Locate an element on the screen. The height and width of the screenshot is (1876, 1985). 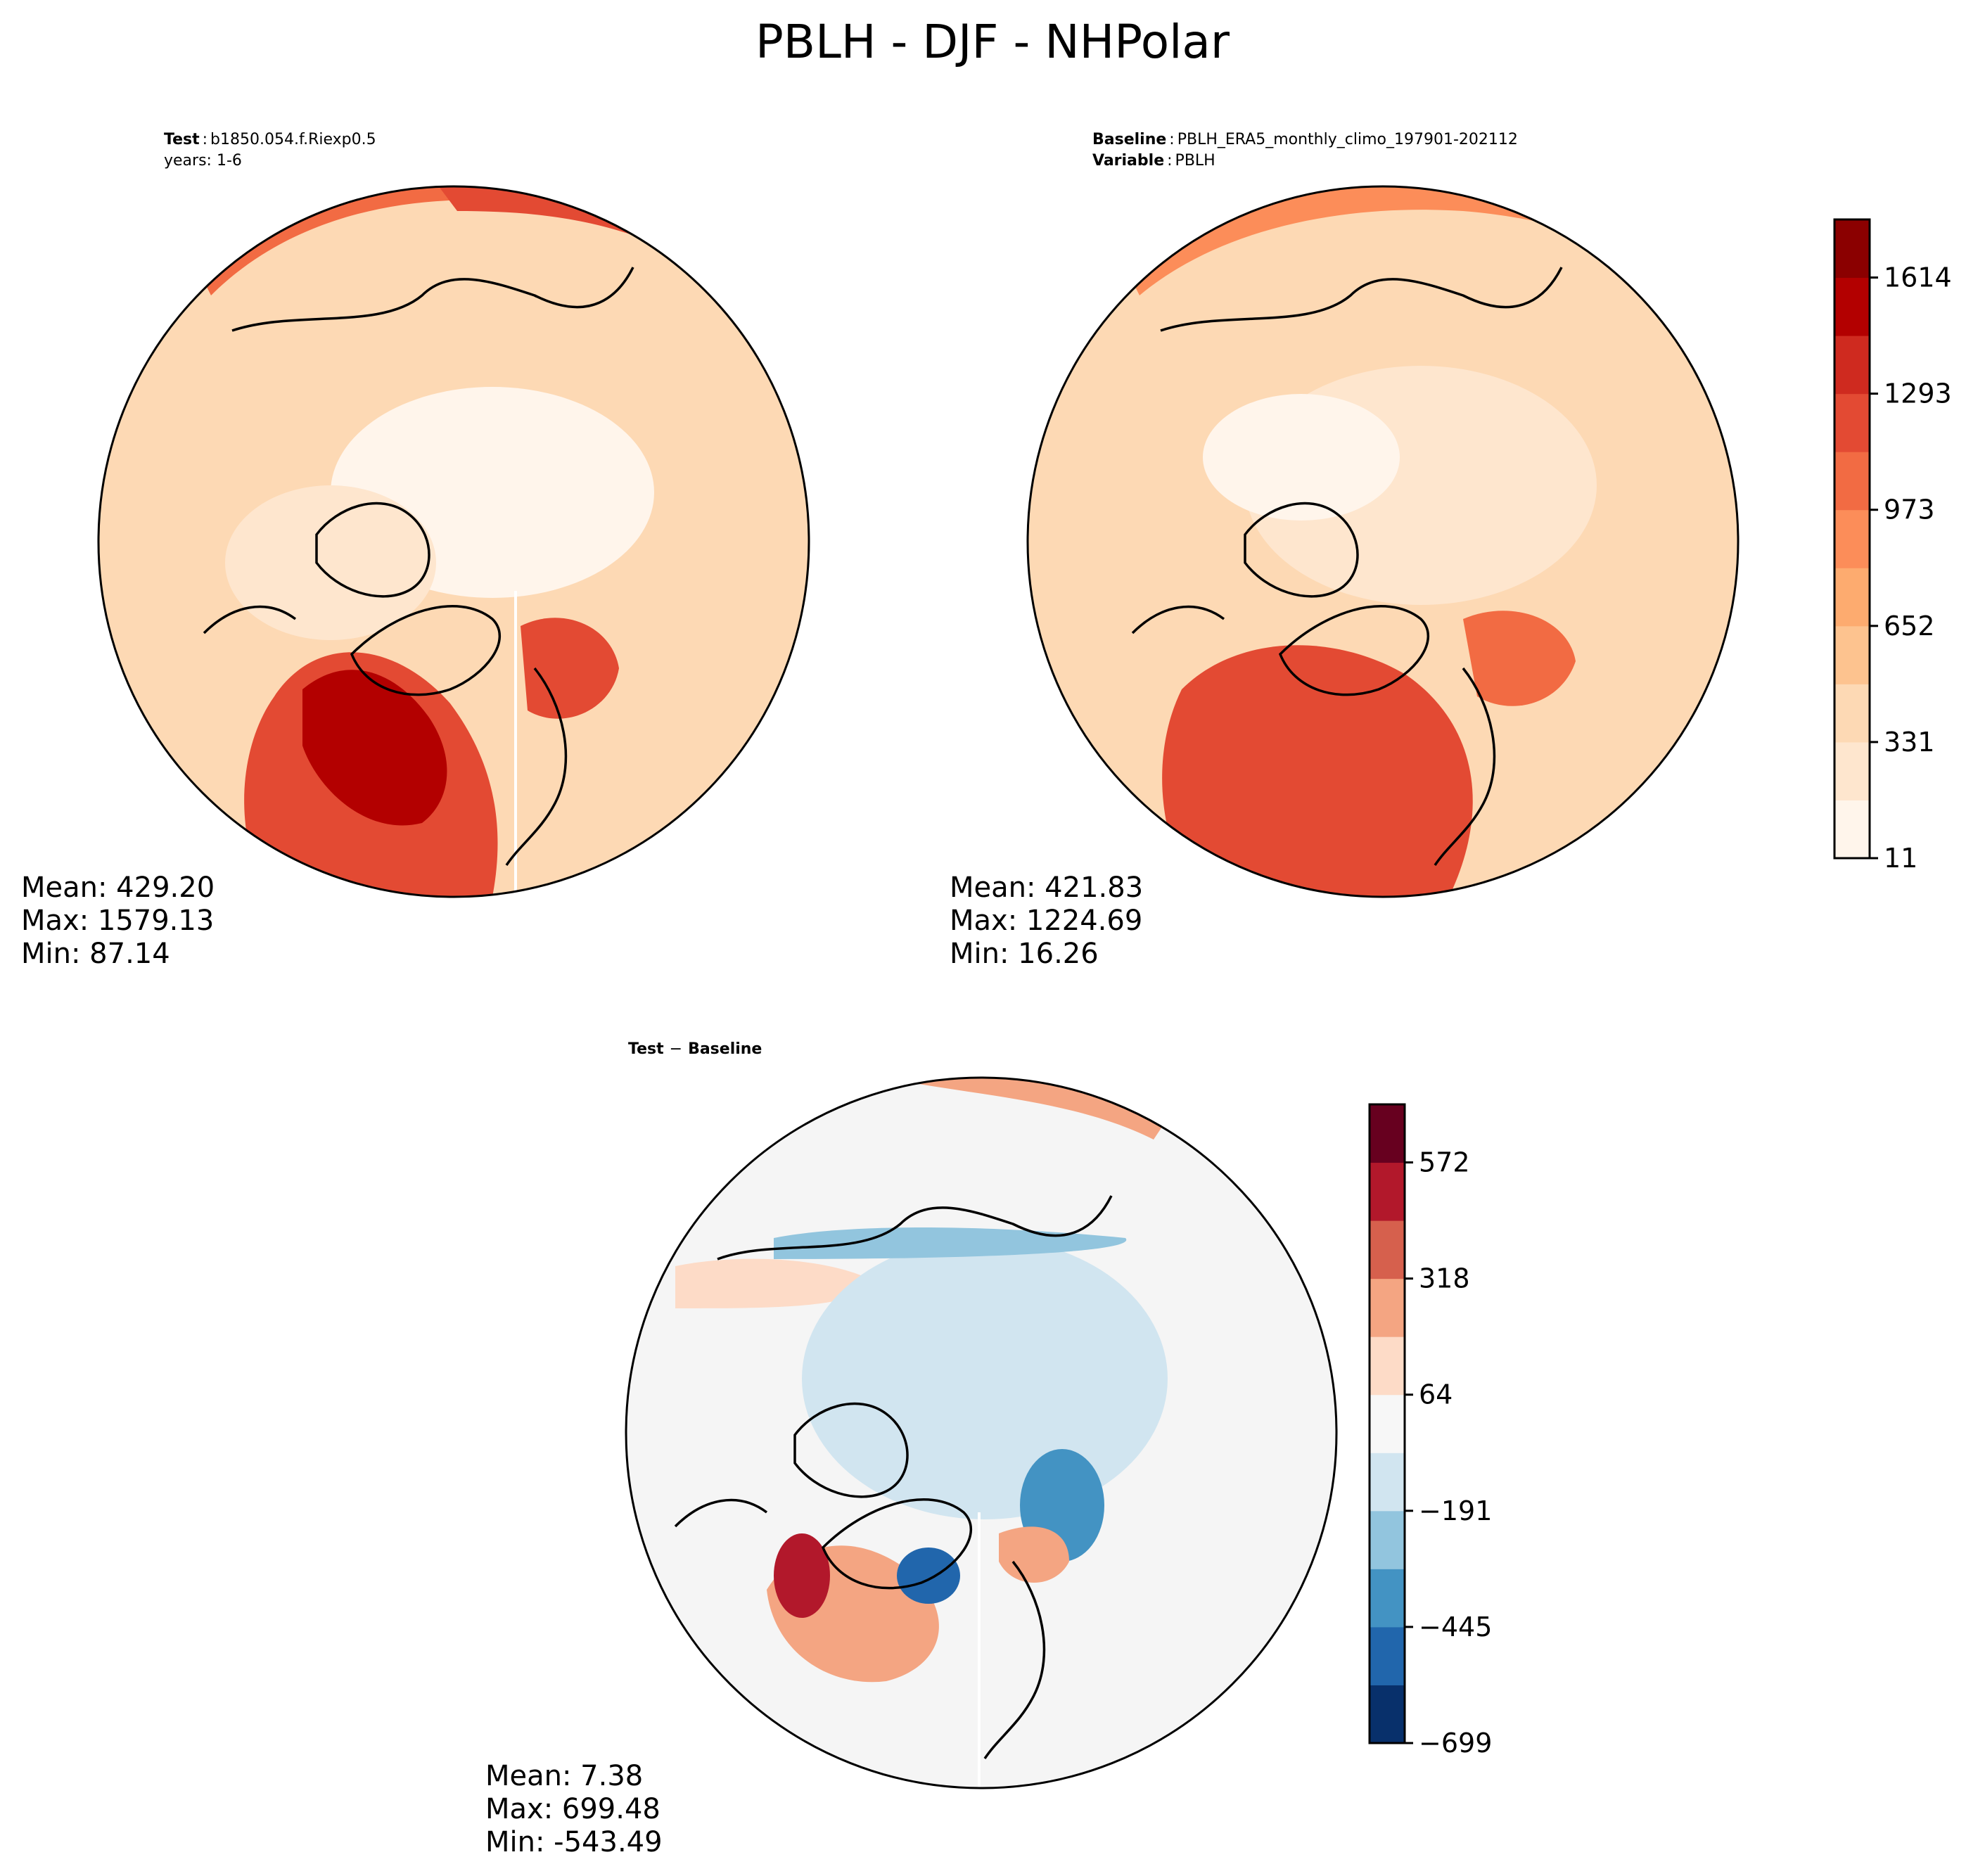
baseline-arctic-min is located at coordinates (1301, 457).